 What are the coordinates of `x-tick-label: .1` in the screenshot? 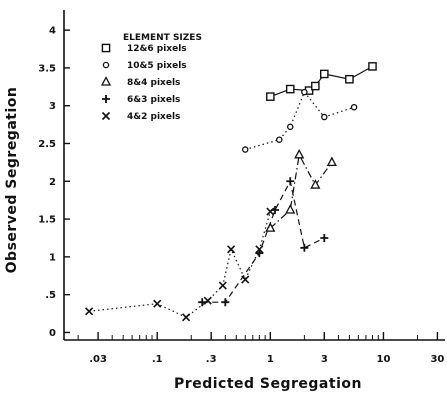 It's located at (157, 359).